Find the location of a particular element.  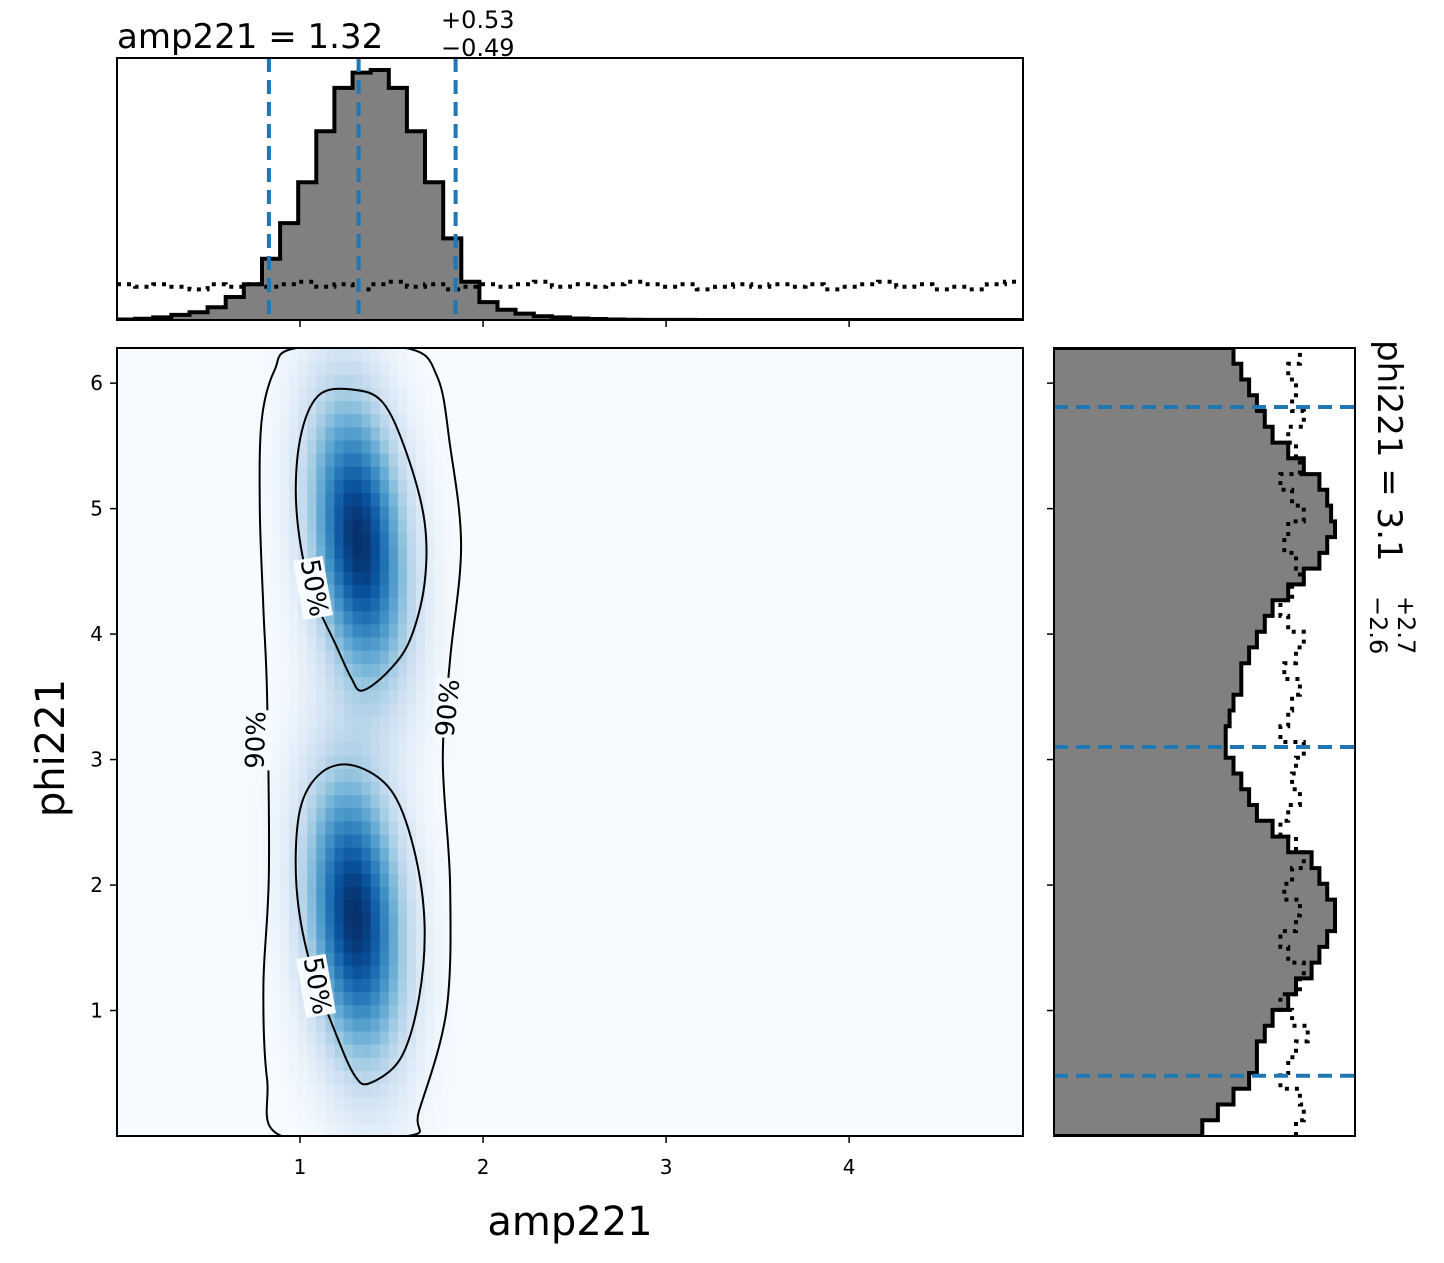

phi221-plus-error: +2.7 is located at coordinates (1406, 625).